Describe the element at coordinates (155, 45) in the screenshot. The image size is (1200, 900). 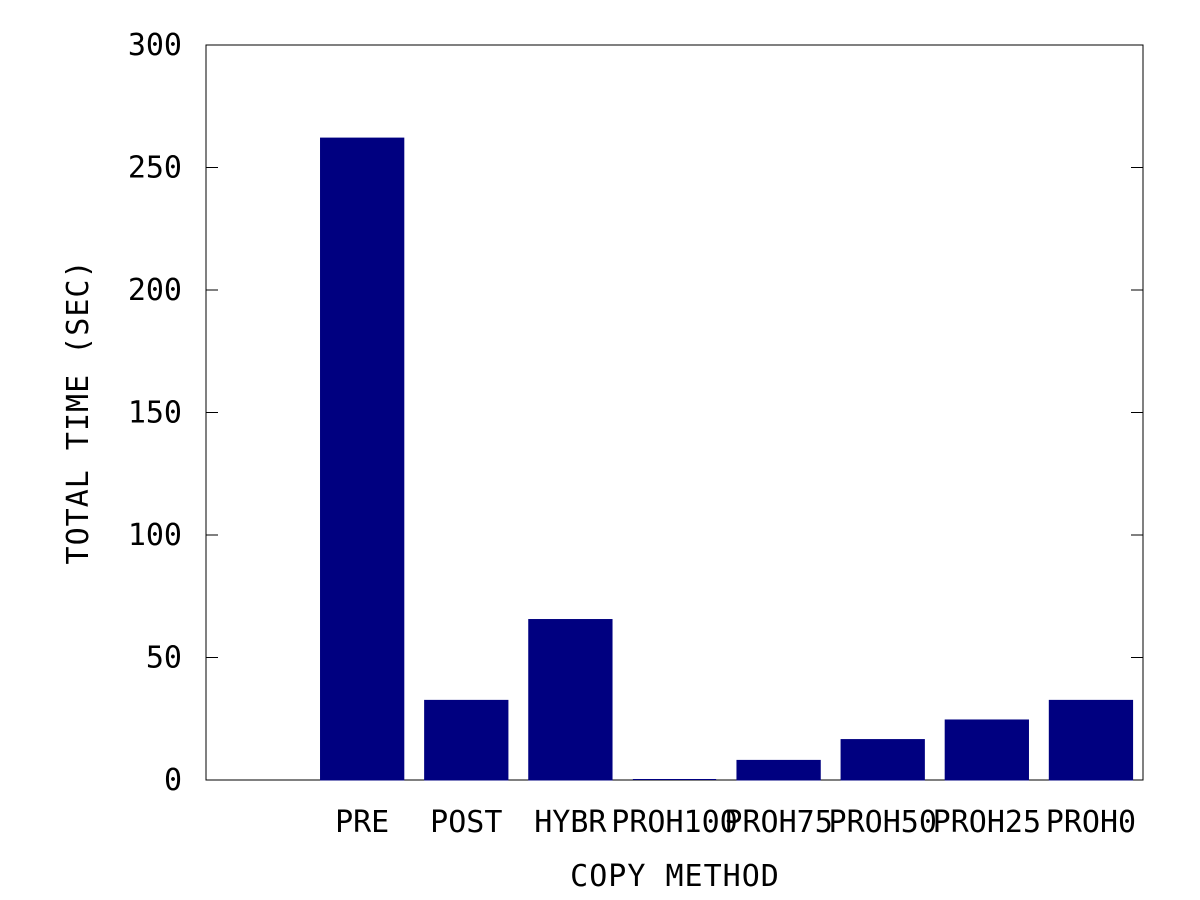
I see `y-tick-label: 300` at that location.